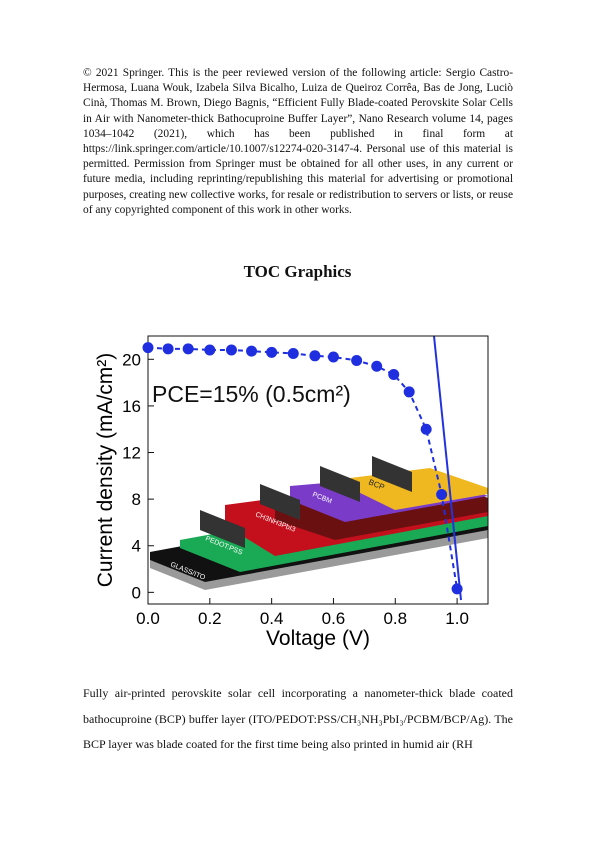 This screenshot has height=842, width=595. What do you see at coordinates (318, 638) in the screenshot?
I see `x-axis-title: Voltage (V)` at bounding box center [318, 638].